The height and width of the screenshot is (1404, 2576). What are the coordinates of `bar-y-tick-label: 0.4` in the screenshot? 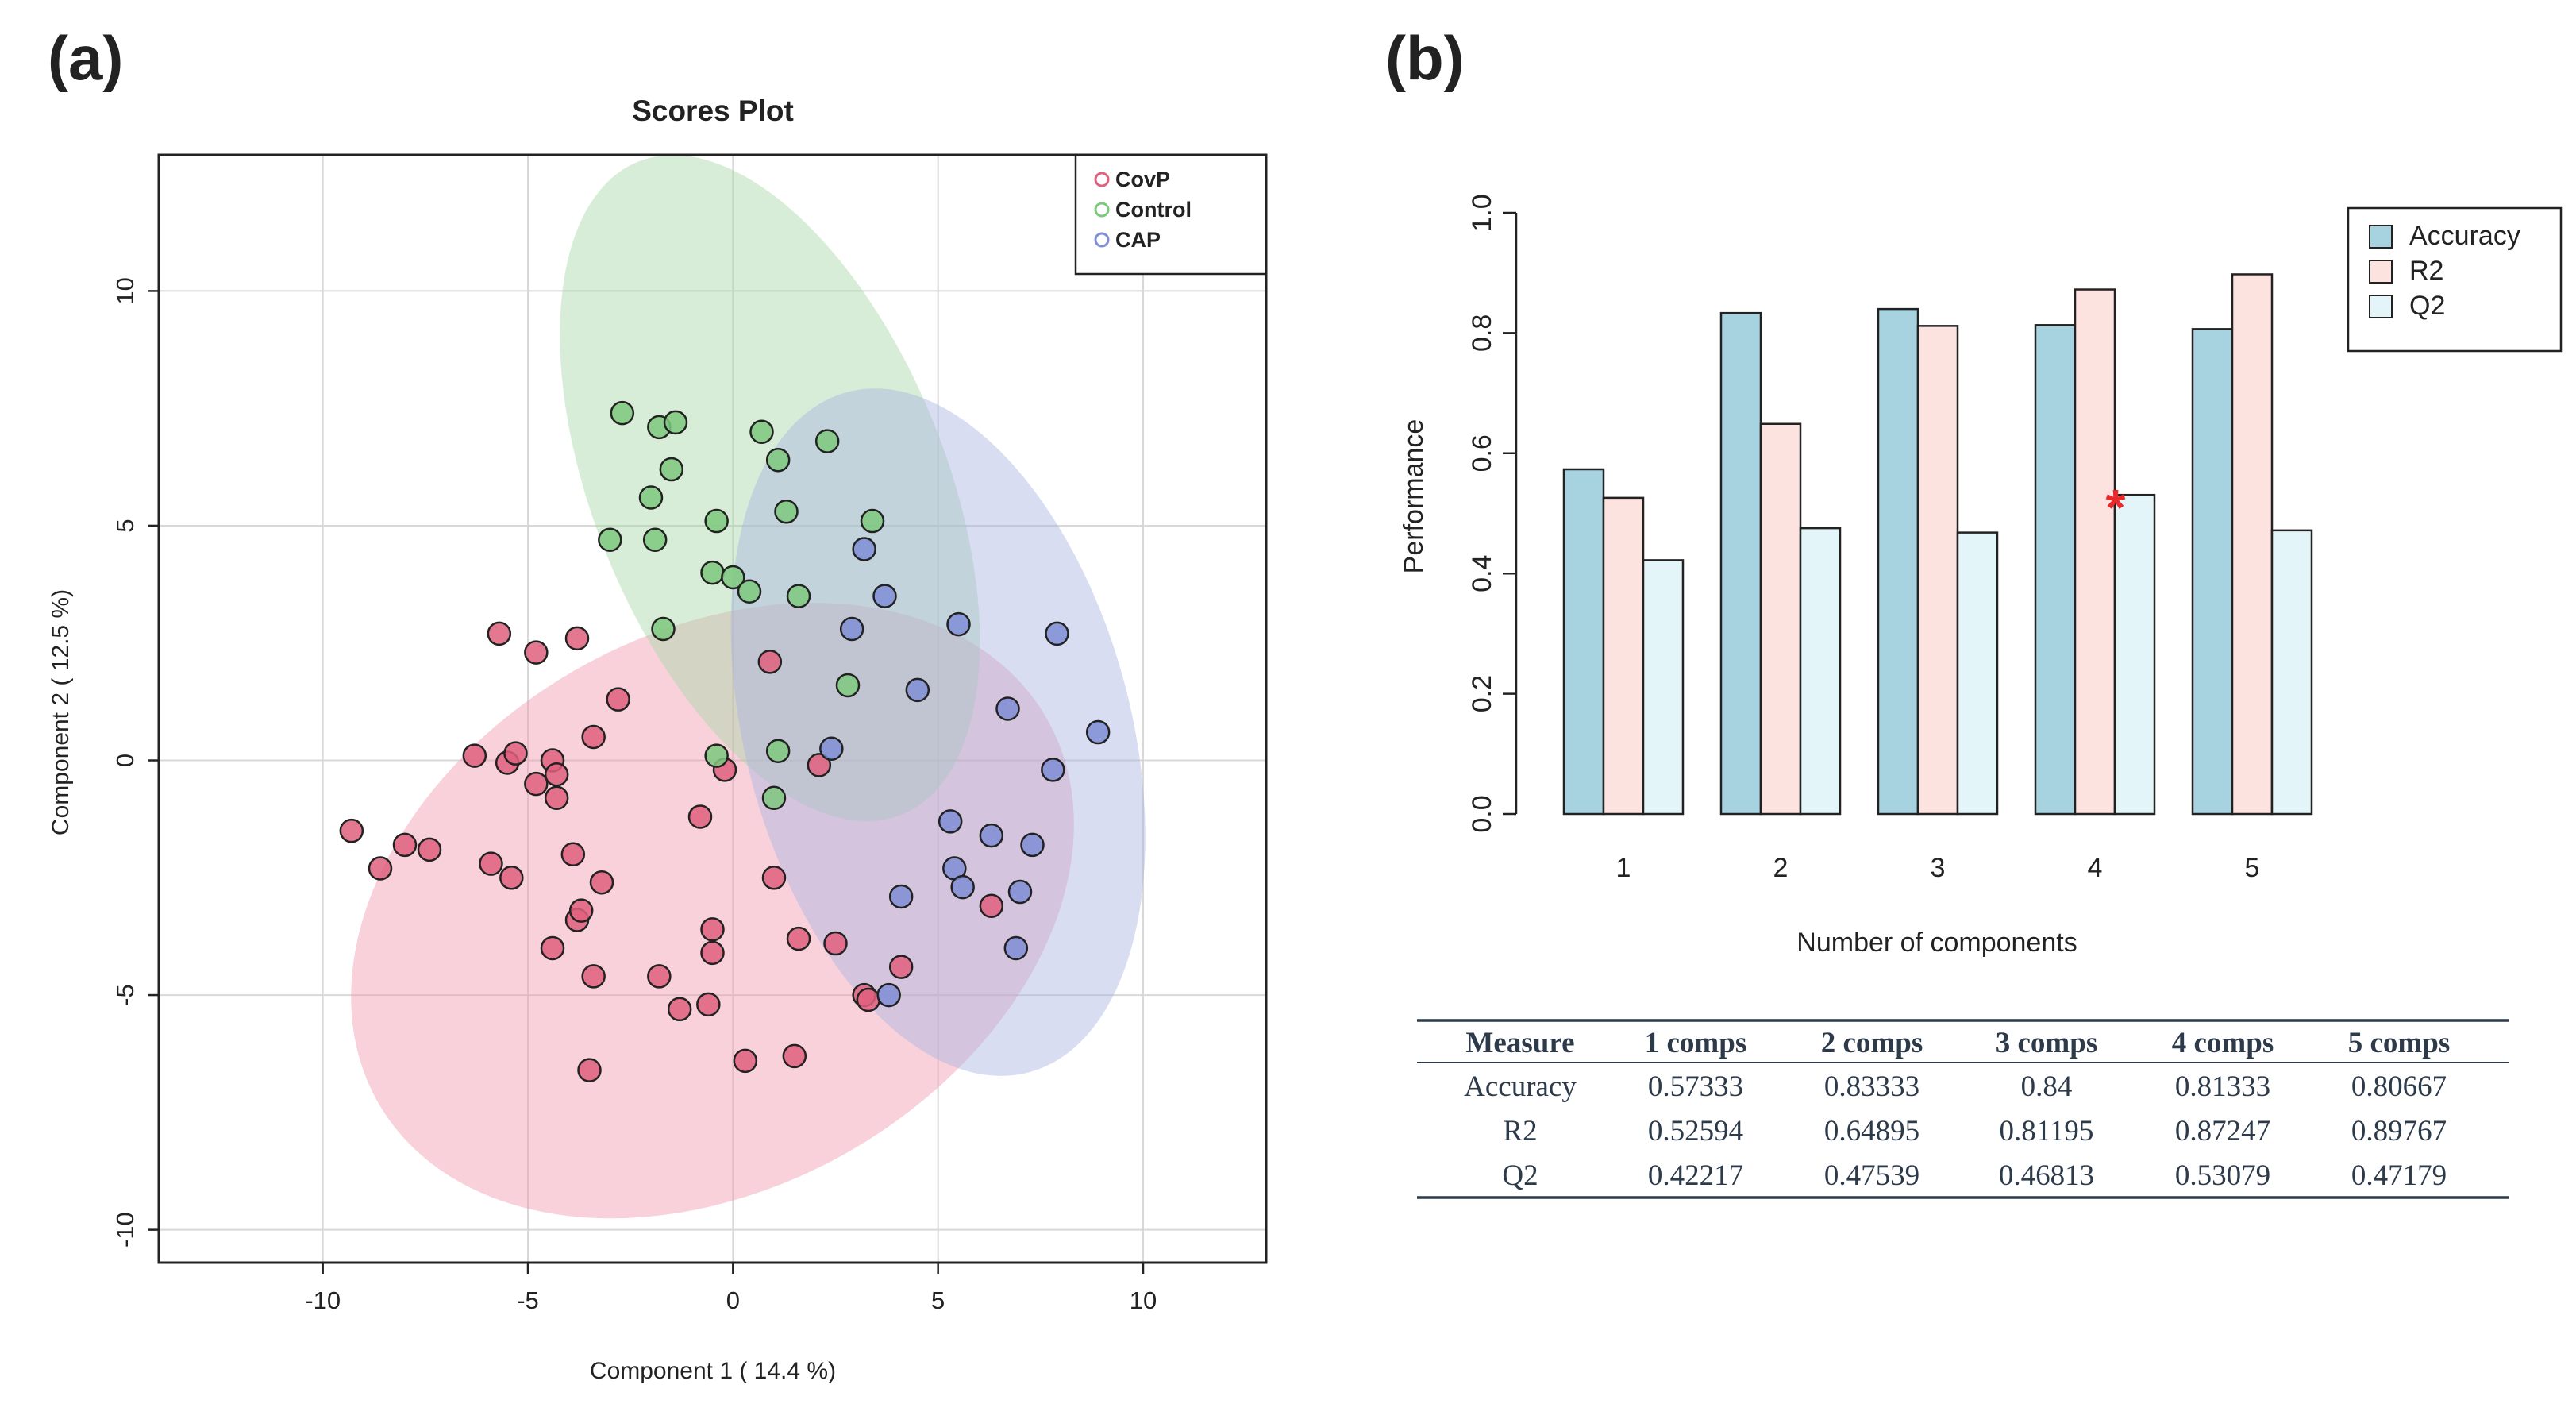 It's located at (1482, 573).